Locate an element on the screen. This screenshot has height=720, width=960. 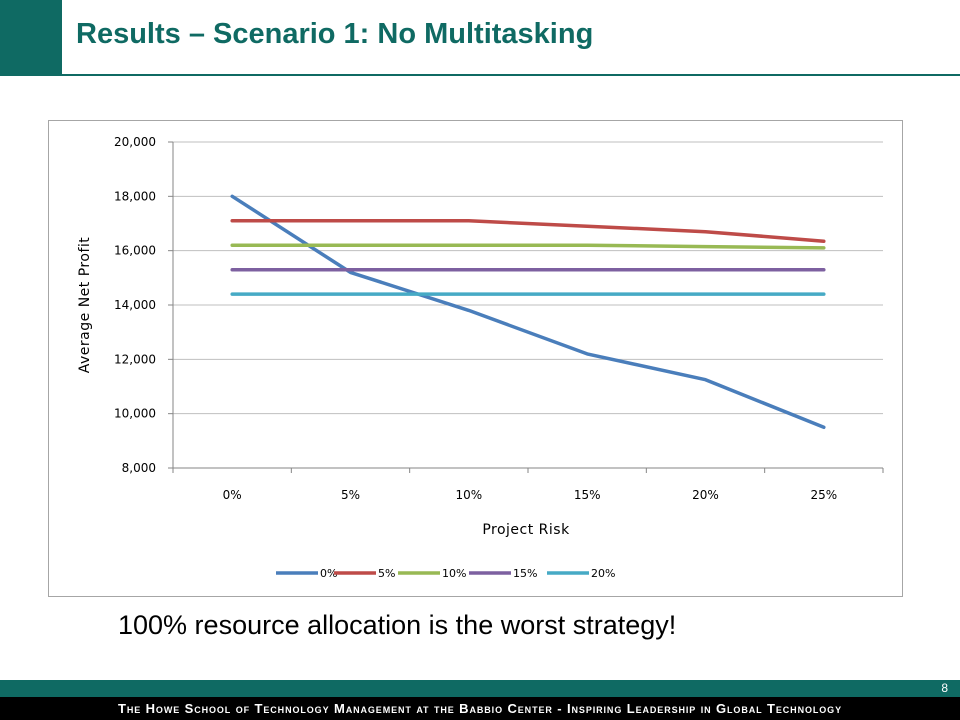
x-axis-title: Project Risk is located at coordinates (526, 530).